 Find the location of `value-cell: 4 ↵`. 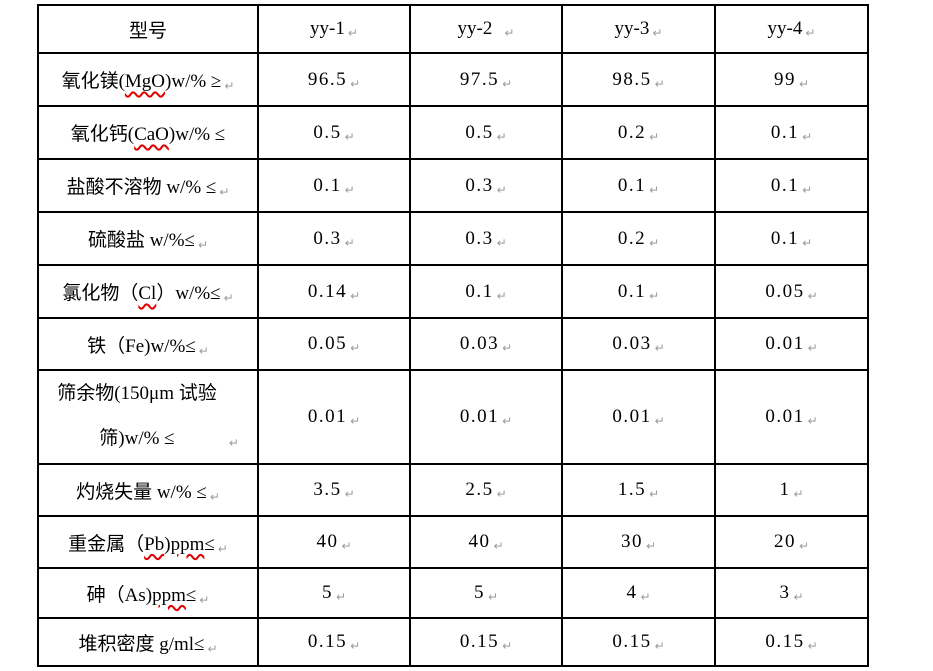

value-cell: 4 ↵ is located at coordinates (638, 593).